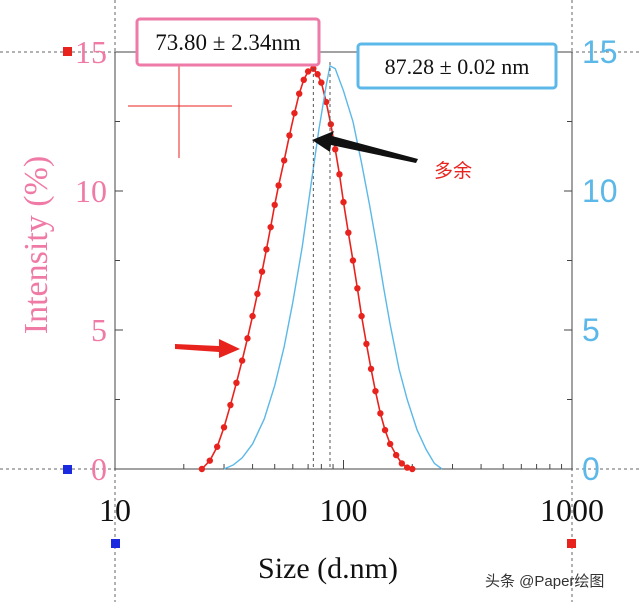 The width and height of the screenshot is (640, 602). I want to click on peak-label-blue: 87.28 ± 0.02 nm, so click(457, 66).